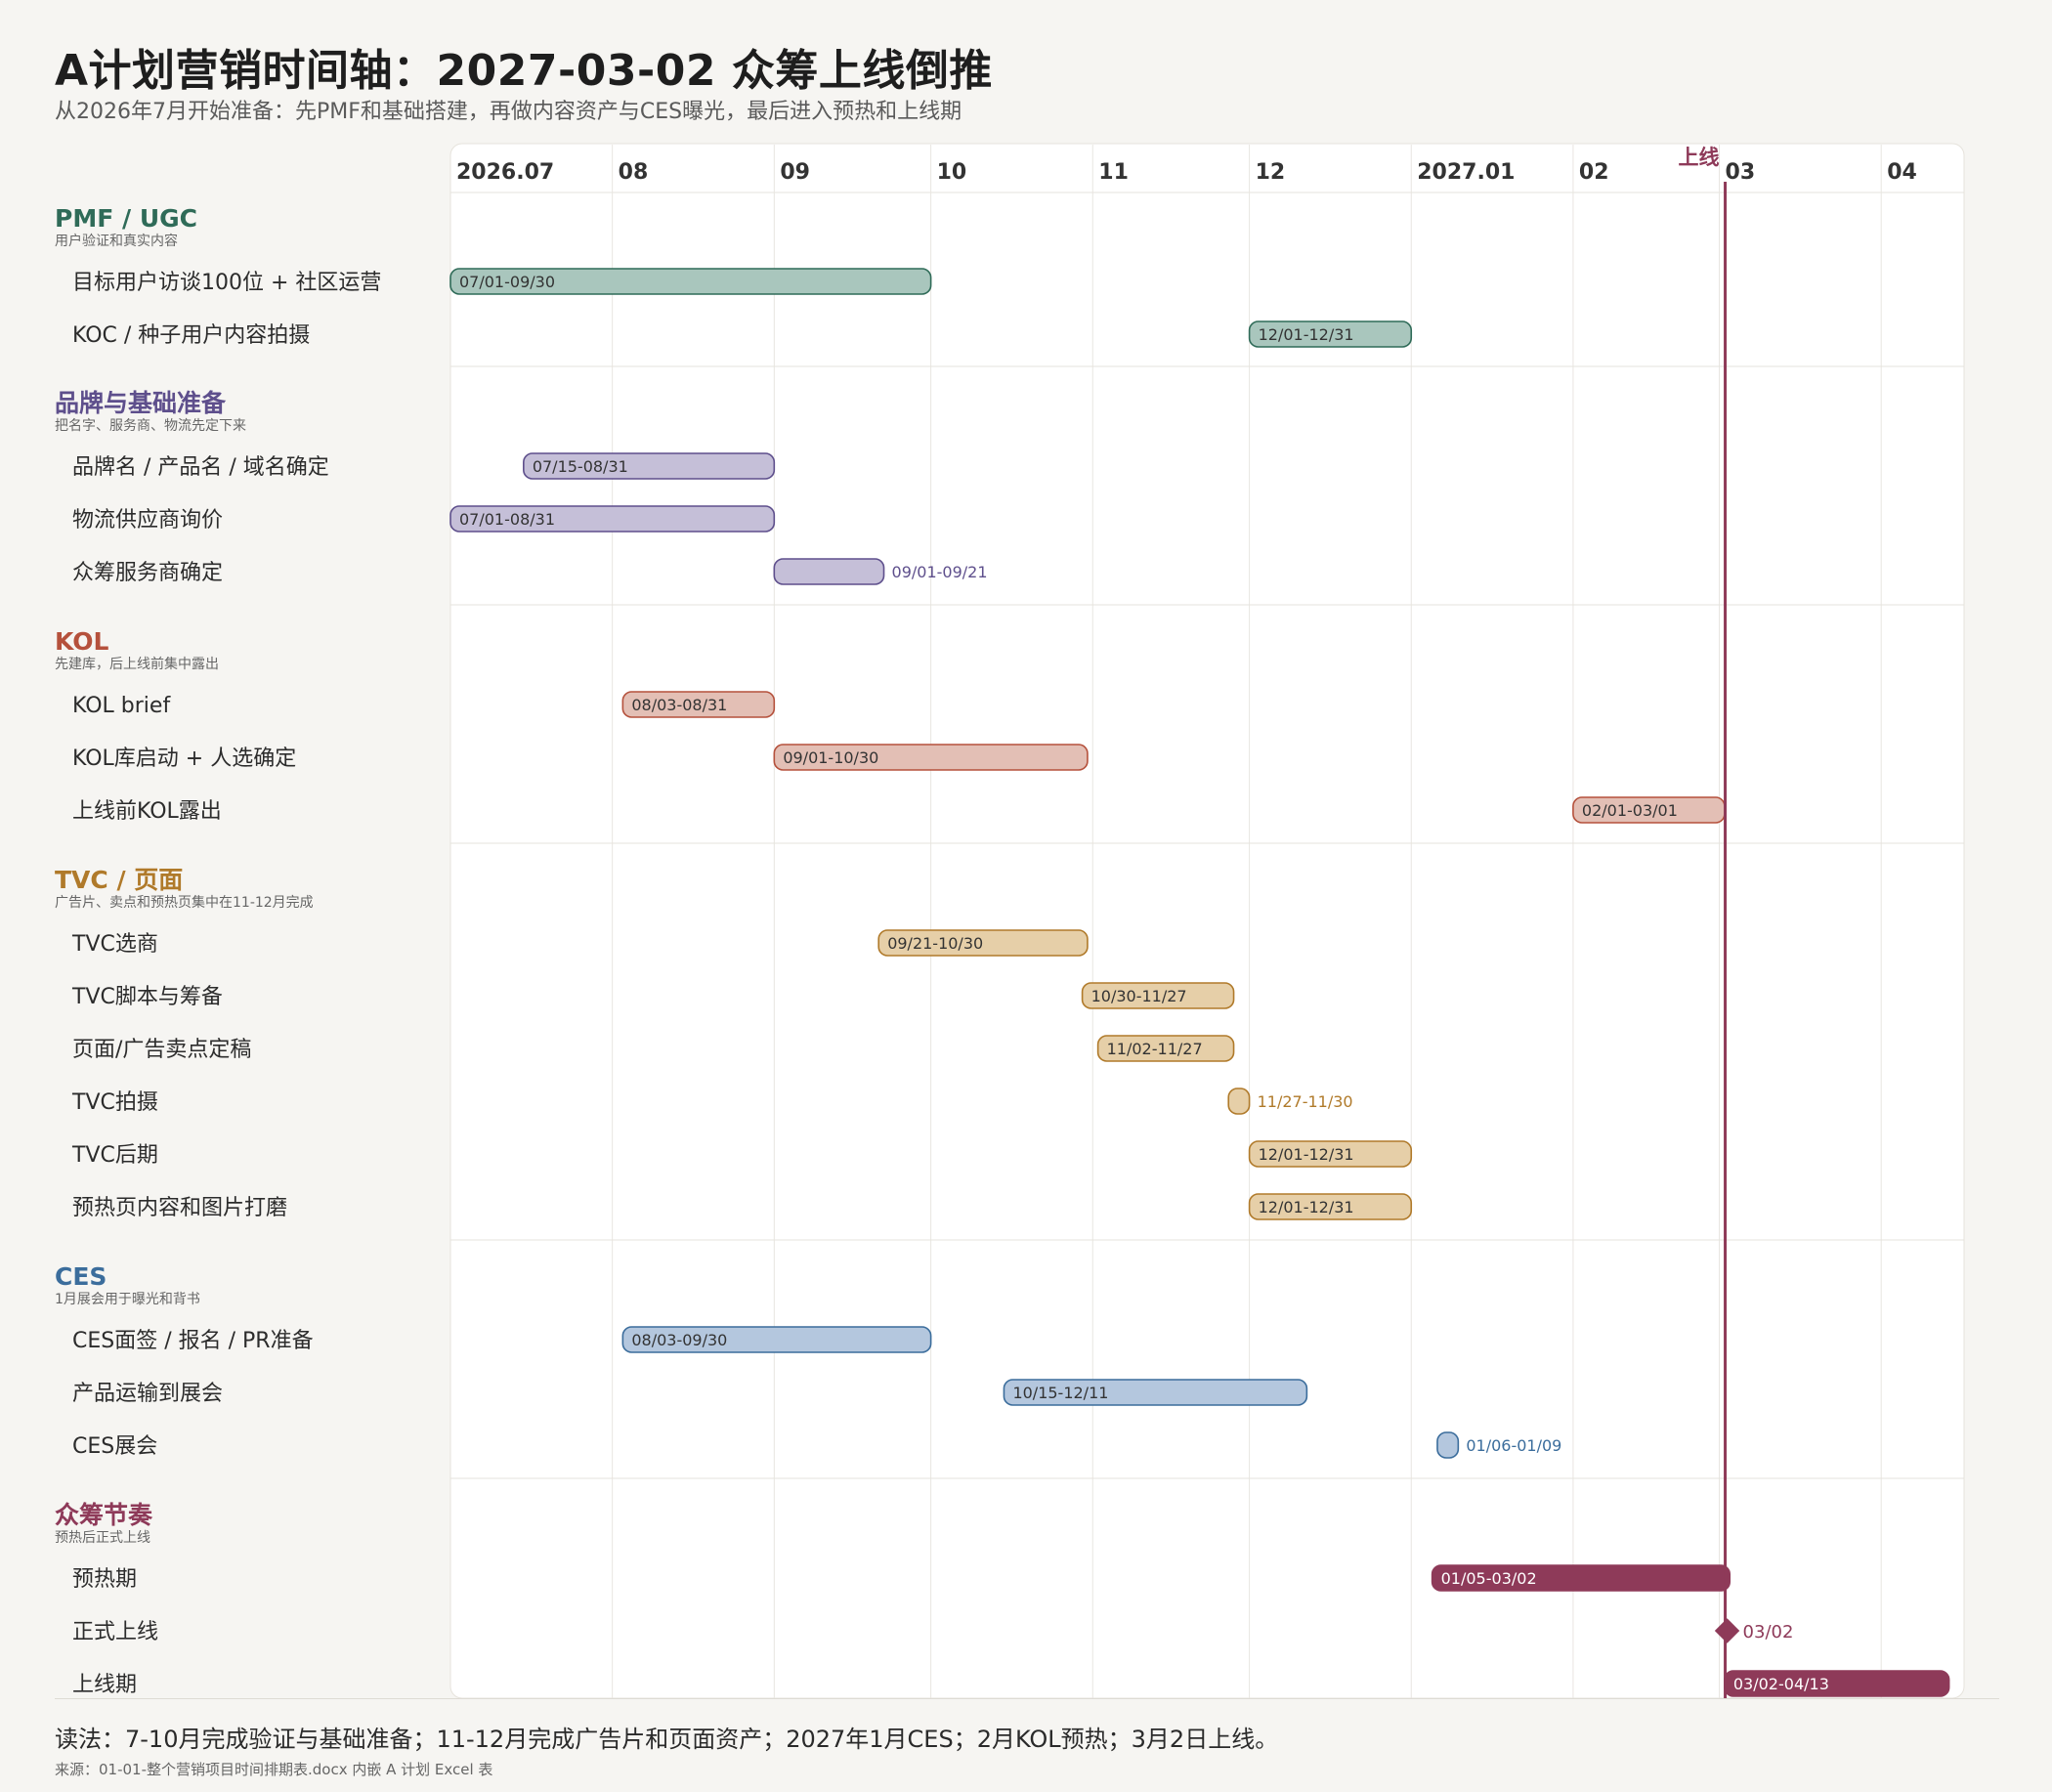 The width and height of the screenshot is (2052, 1792). I want to click on month-tick-label: 08, so click(634, 172).